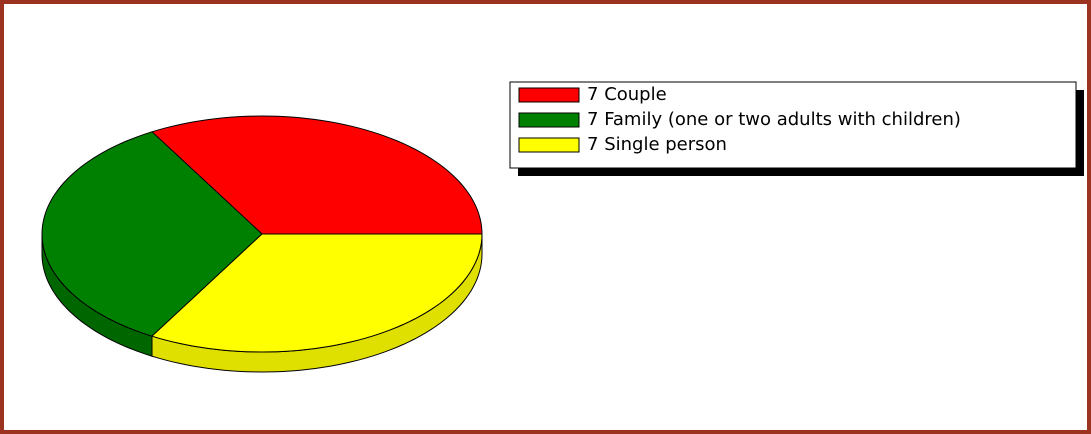 This screenshot has width=1091, height=434. What do you see at coordinates (782, 119) in the screenshot?
I see `legend-name: Family (one or two adults with children)` at bounding box center [782, 119].